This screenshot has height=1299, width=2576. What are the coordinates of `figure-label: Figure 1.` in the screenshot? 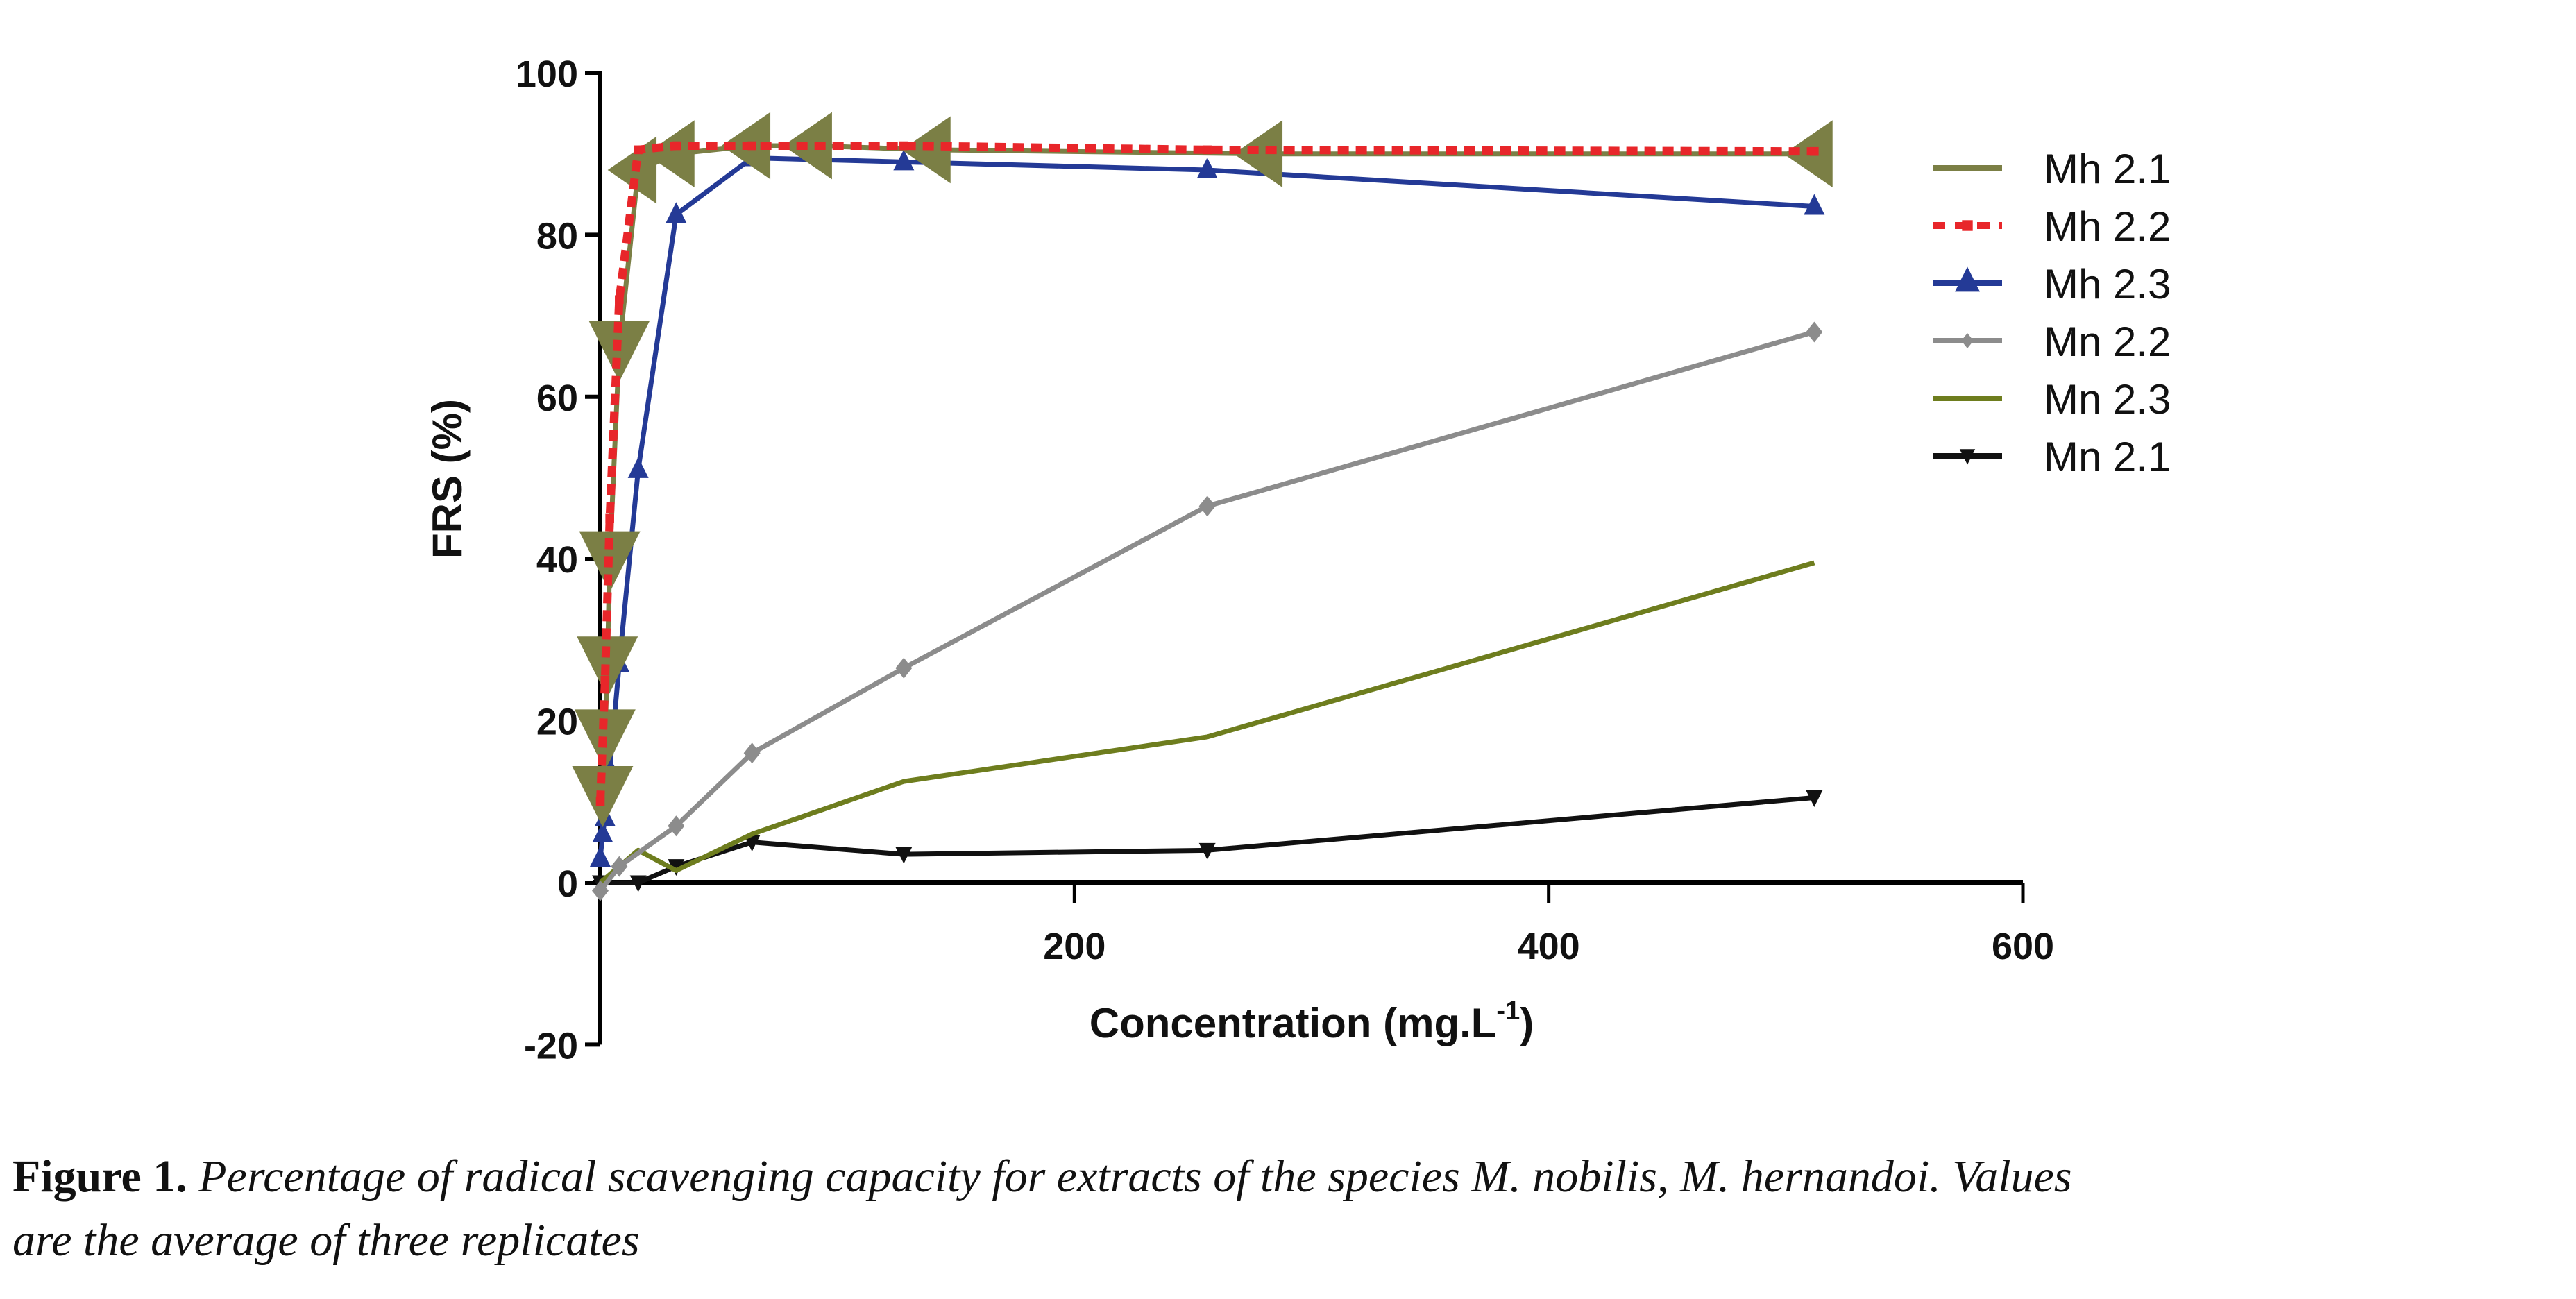 It's located at (99, 1176).